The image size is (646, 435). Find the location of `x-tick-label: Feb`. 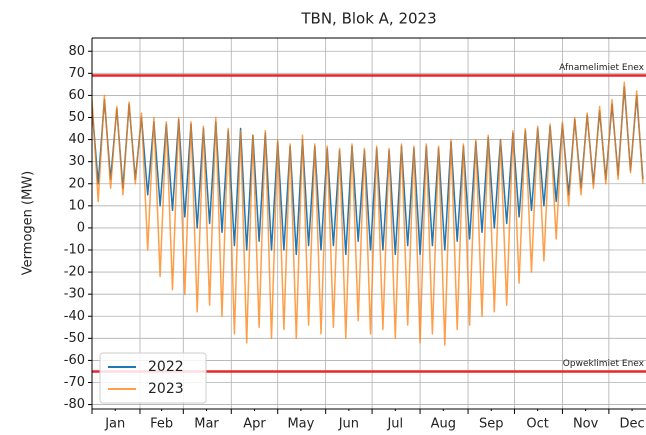

x-tick-label: Feb is located at coordinates (161, 424).